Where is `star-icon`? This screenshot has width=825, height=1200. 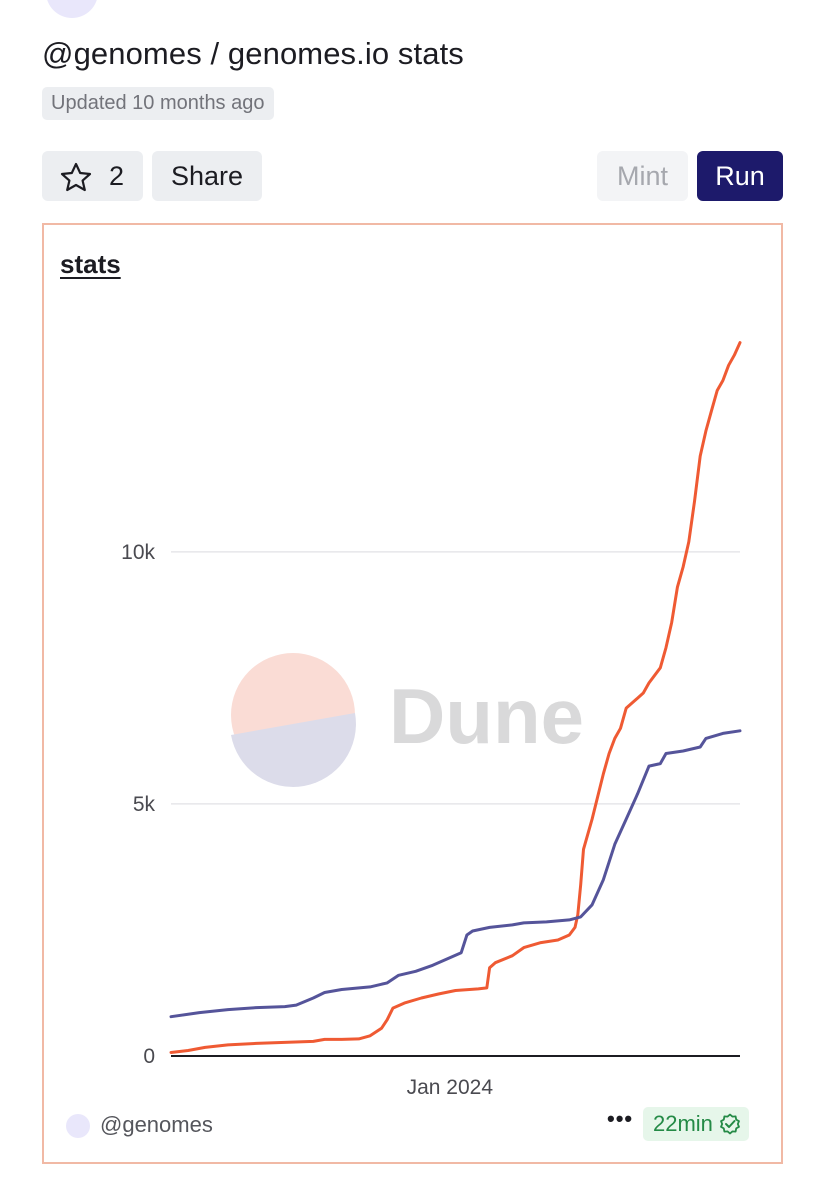 star-icon is located at coordinates (76, 177).